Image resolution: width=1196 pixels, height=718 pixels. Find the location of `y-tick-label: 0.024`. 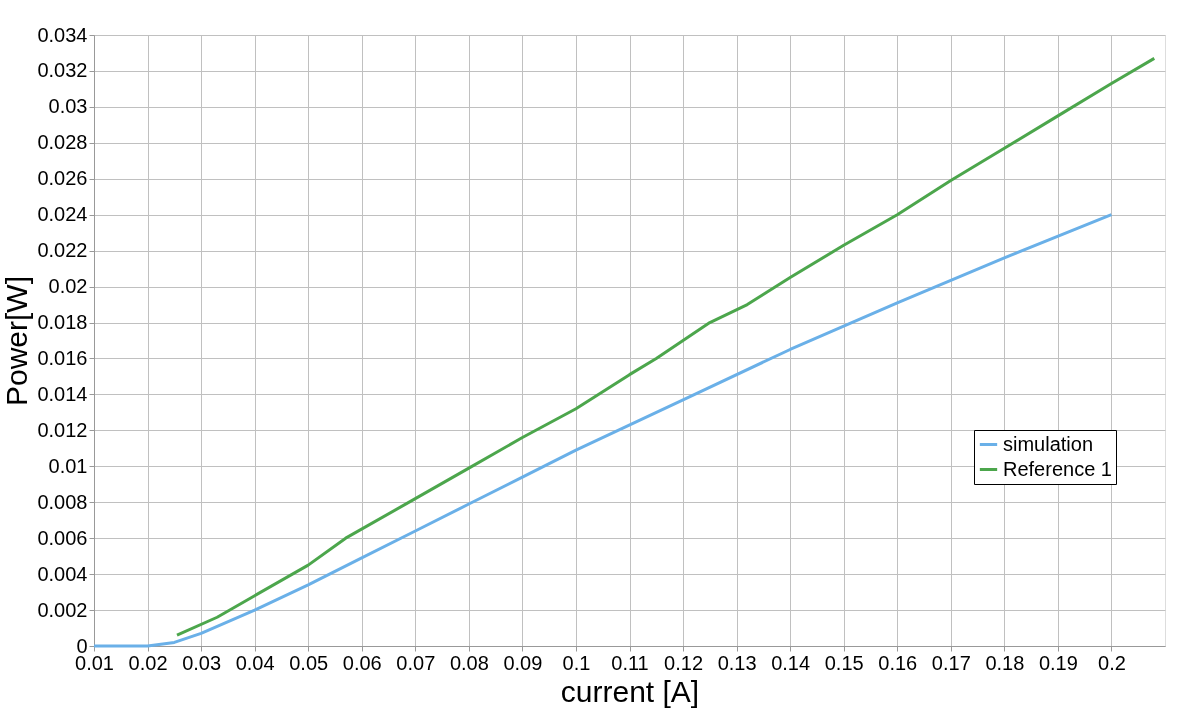

y-tick-label: 0.024 is located at coordinates (62, 214).